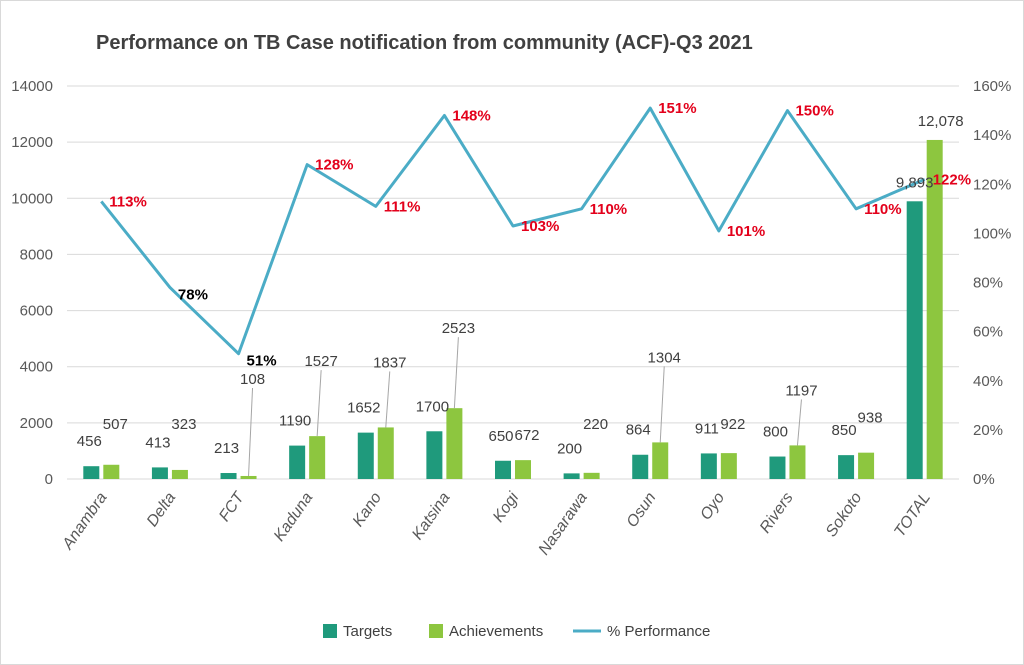 This screenshot has width=1024, height=665. Describe the element at coordinates (609, 209) in the screenshot. I see `percent-label: 110%` at that location.